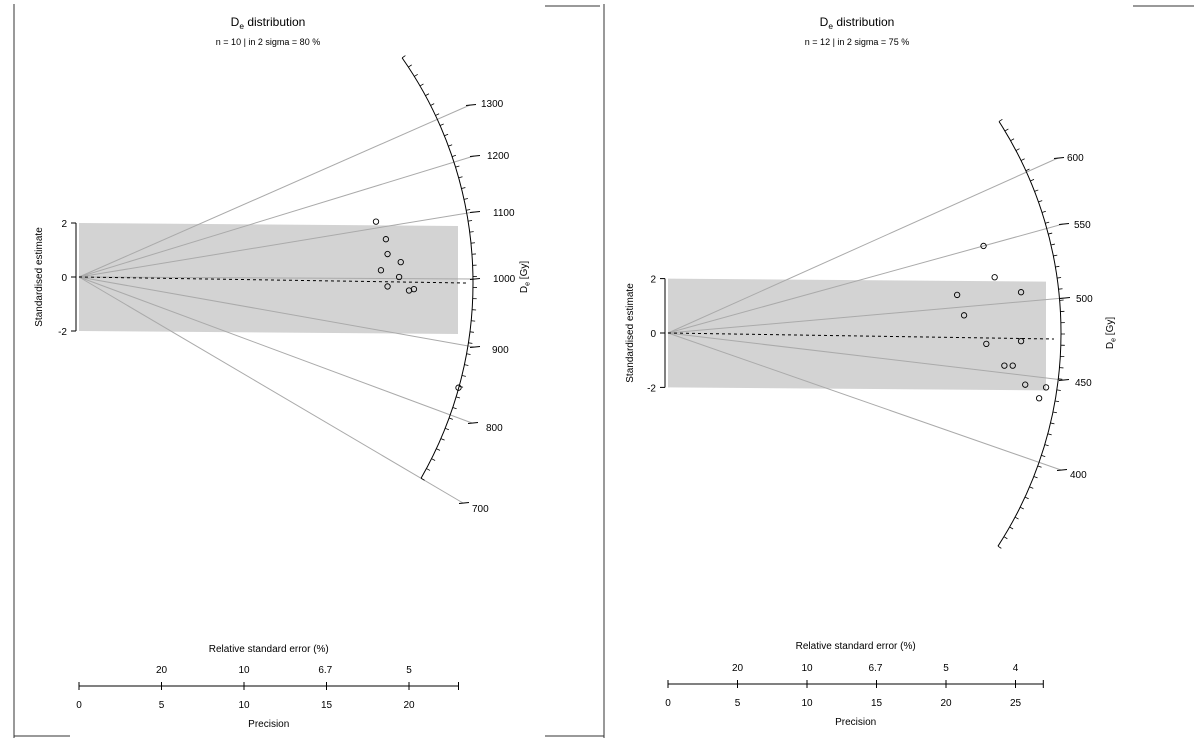 Image resolution: width=1202 pixels, height=742 pixels. What do you see at coordinates (498, 156) in the screenshot?
I see `z-tick-label: 1200` at bounding box center [498, 156].